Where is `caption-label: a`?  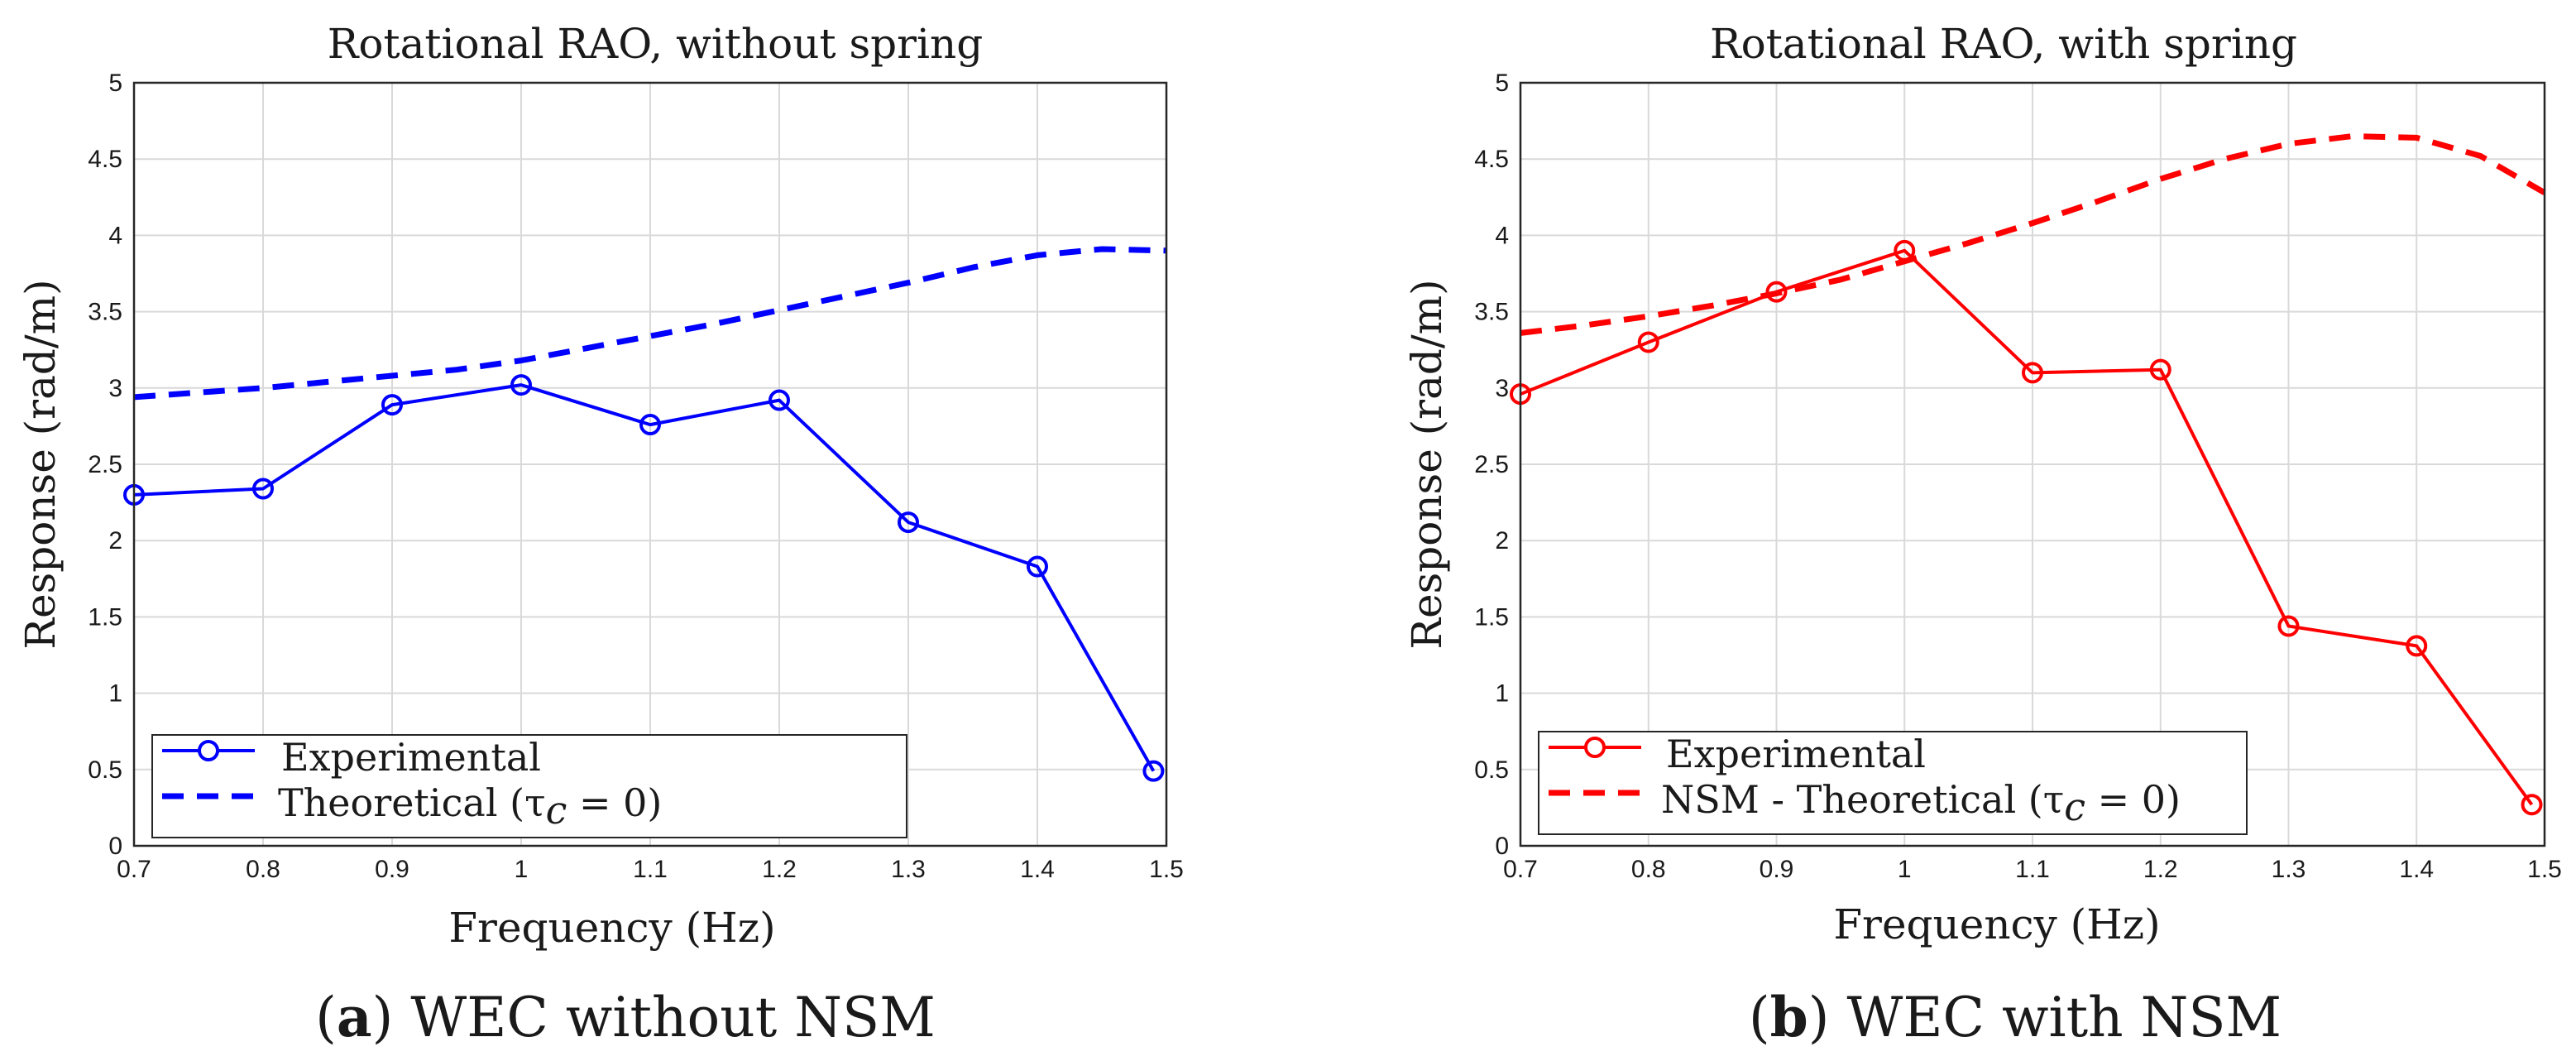
caption-label: a is located at coordinates (354, 1017).